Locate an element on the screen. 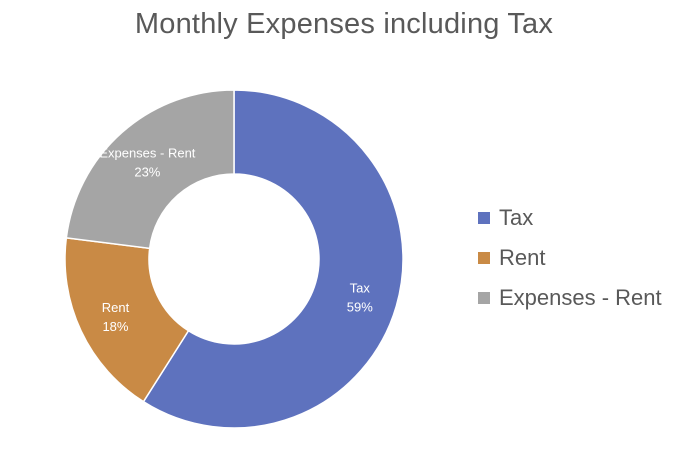  slice-category-tax: Tax is located at coordinates (360, 288).